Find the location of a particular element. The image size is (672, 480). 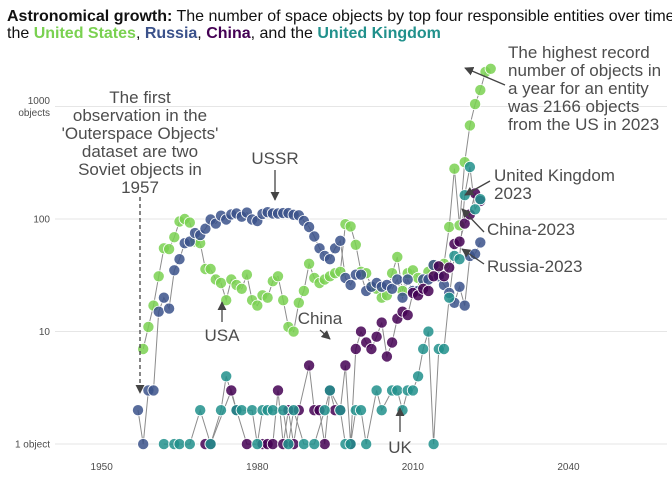

russia-2023-arrow is located at coordinates (473, 256).